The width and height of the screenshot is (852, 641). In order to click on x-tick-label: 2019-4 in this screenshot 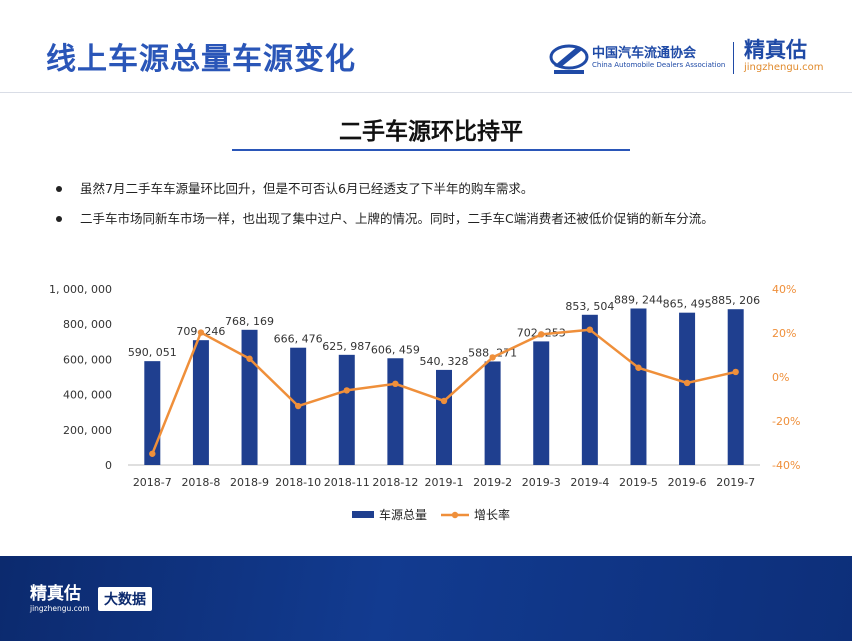, I will do `click(589, 482)`.